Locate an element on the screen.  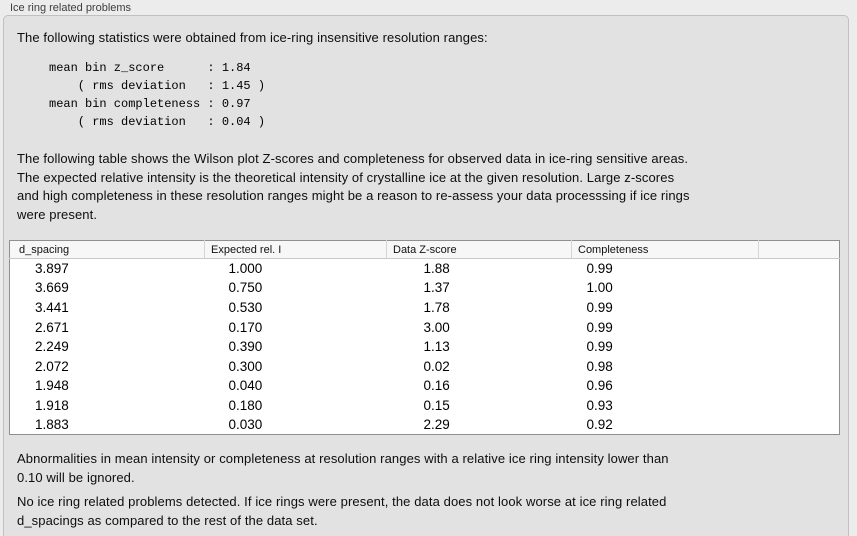
table-row: 2.072 0.300 0.02 0.98 is located at coordinates (425, 366).